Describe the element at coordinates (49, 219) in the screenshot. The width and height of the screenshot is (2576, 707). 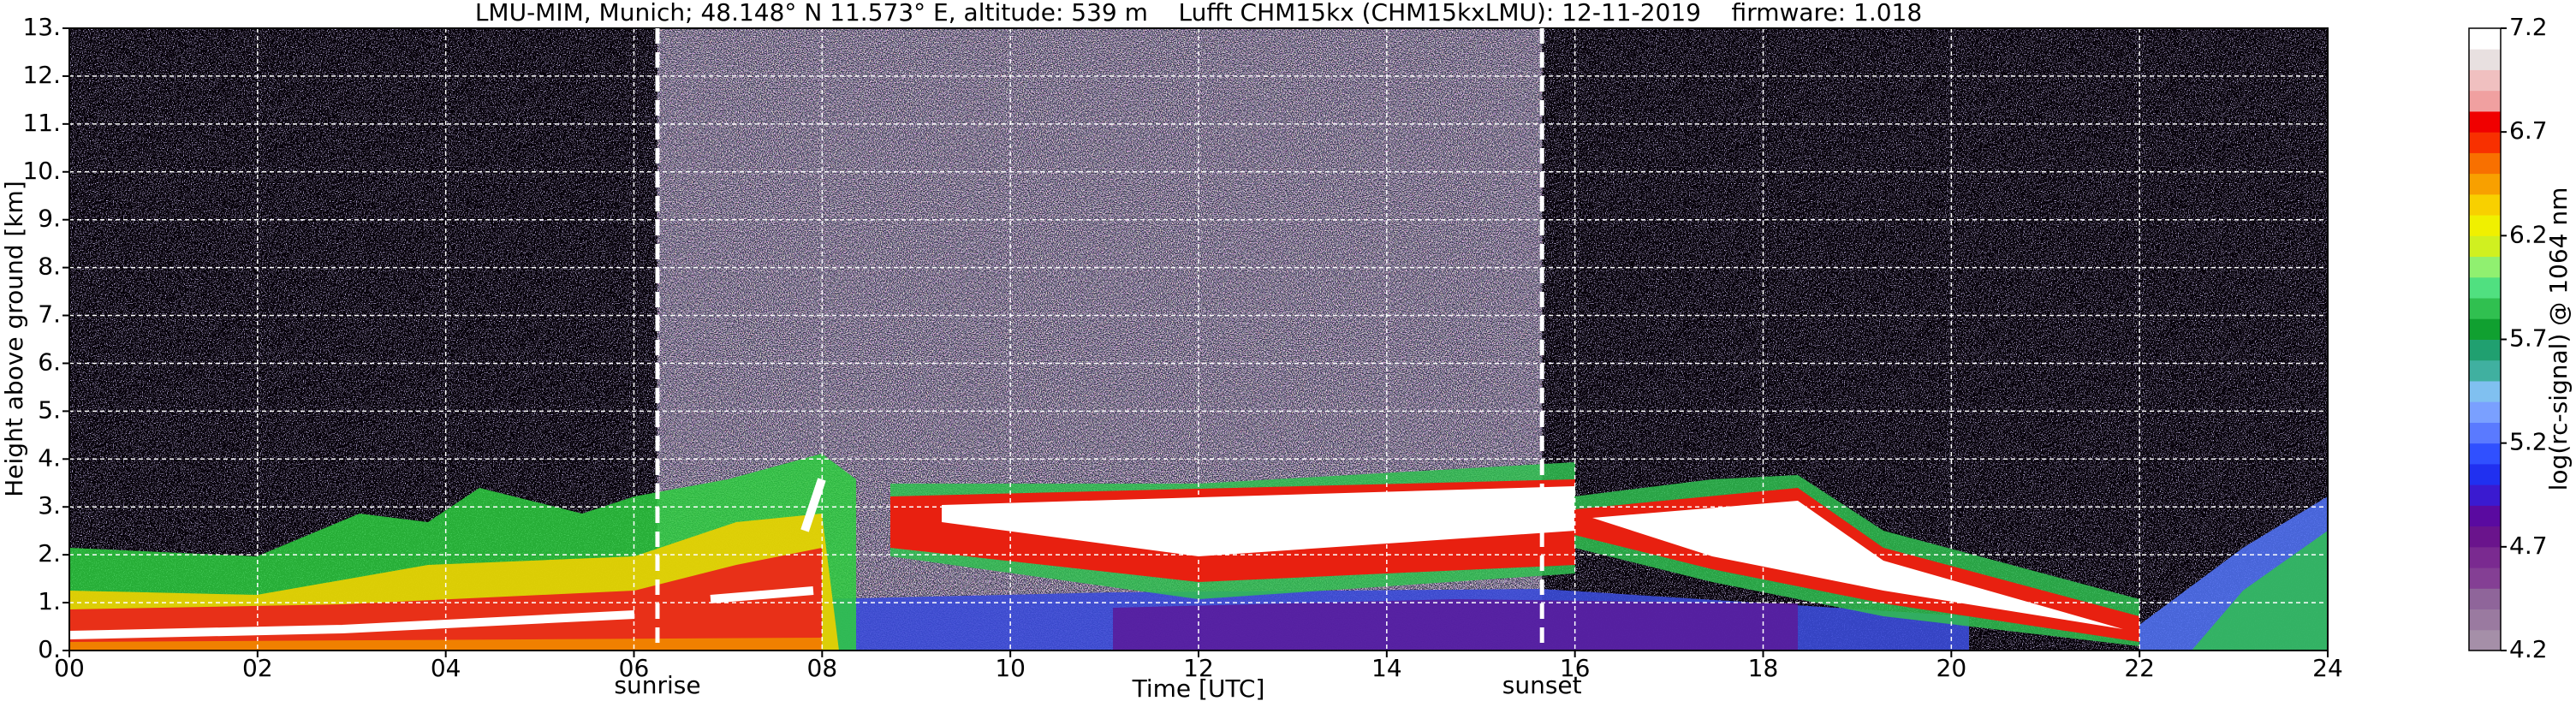
I see `y-tick-label: 9.` at that location.